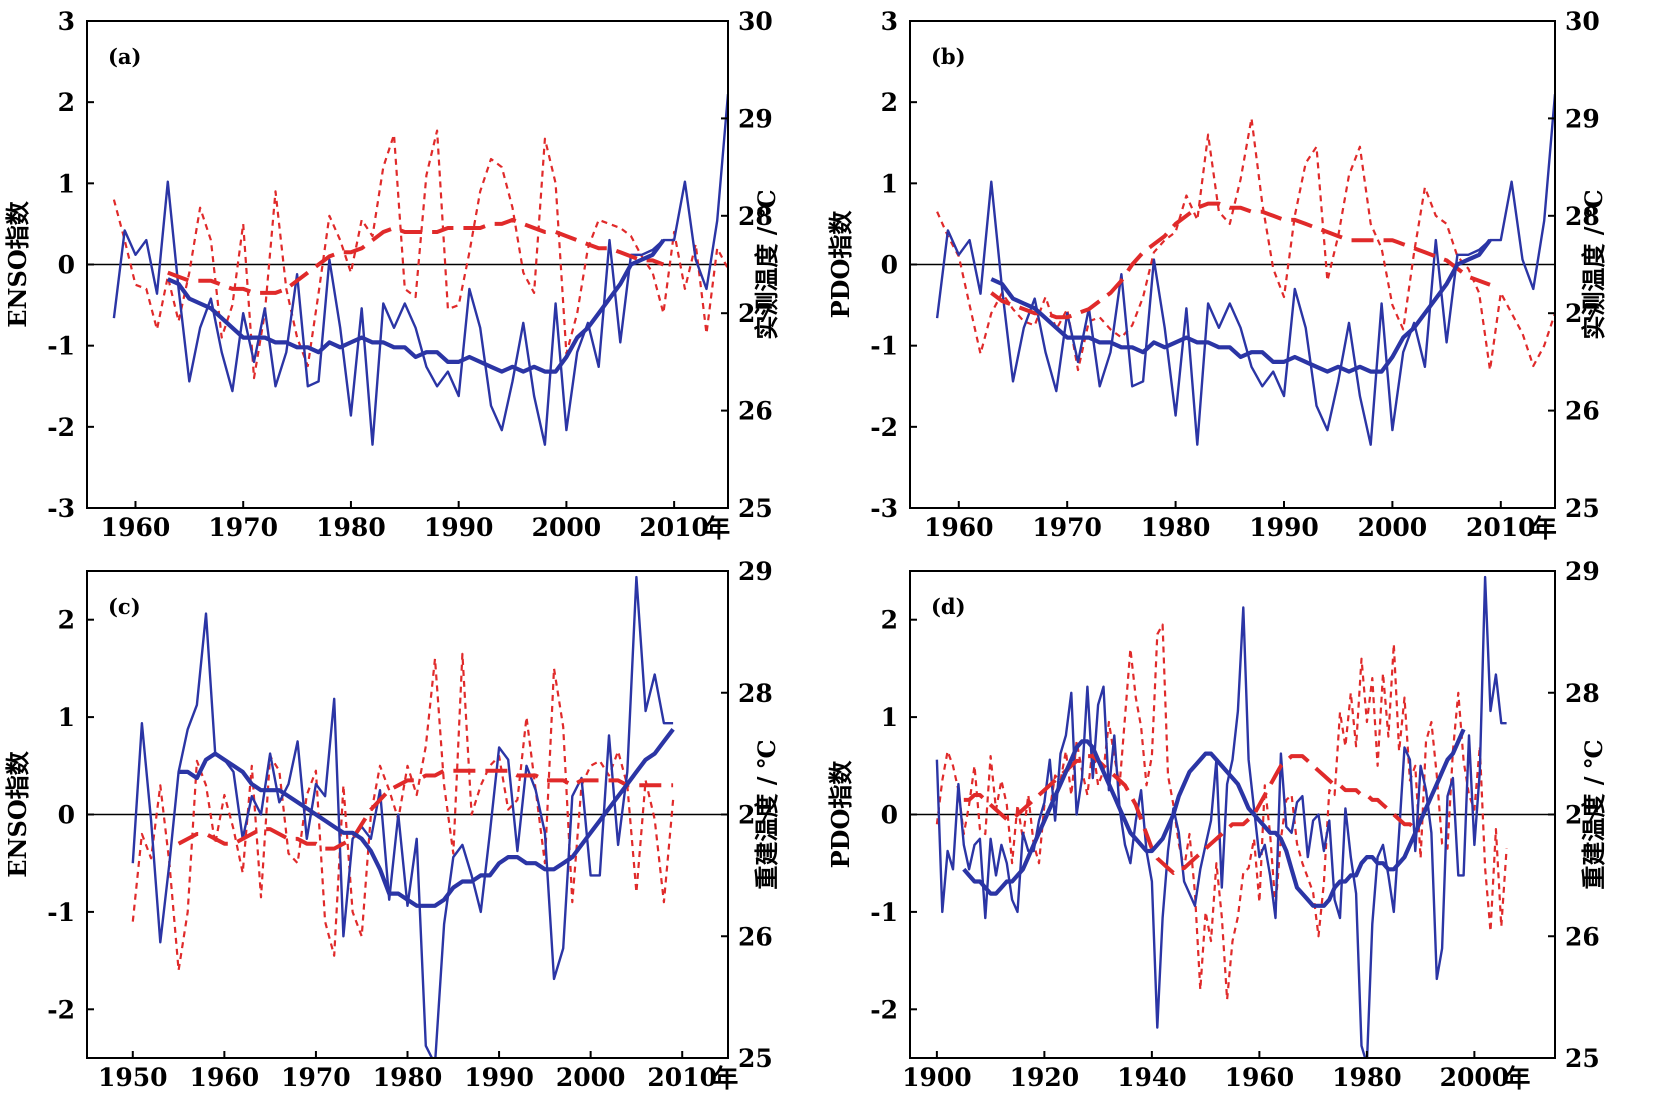 Image resolution: width=1654 pixels, height=1097 pixels. I want to click on y-tick-label: 3, so click(66, 21).